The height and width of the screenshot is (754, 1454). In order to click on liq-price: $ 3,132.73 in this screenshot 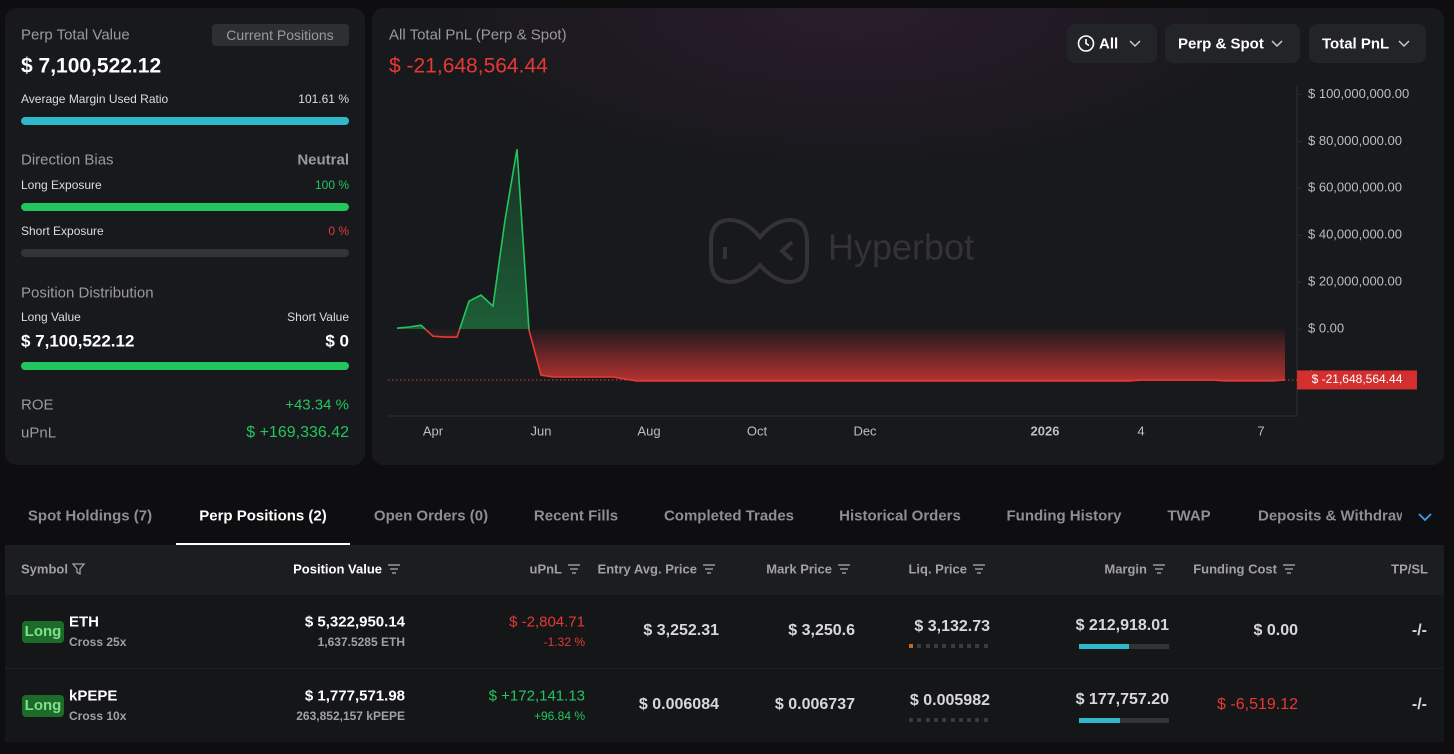, I will do `click(952, 626)`.